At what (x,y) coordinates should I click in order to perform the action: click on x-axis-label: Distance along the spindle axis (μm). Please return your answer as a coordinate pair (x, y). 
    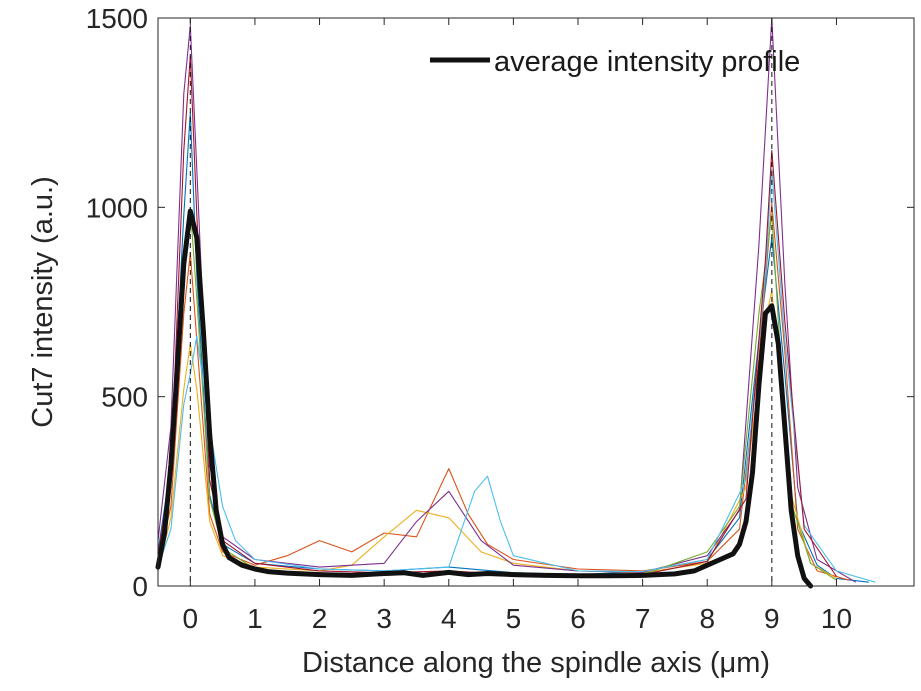
    Looking at the image, I should click on (536, 663).